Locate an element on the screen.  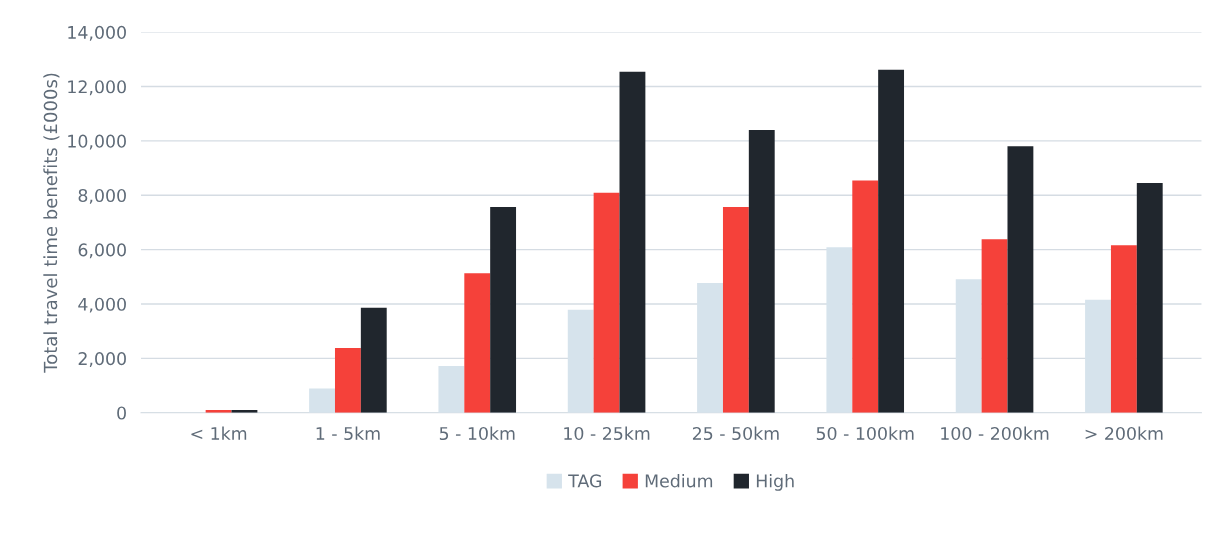
x-tick-label: 1 - 5km is located at coordinates (348, 433).